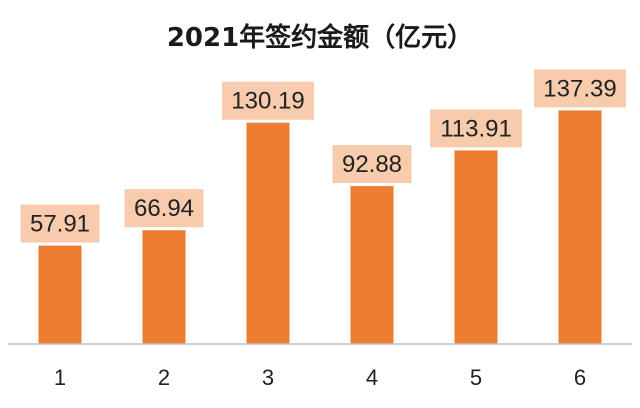 Image resolution: width=640 pixels, height=408 pixels. Describe the element at coordinates (60, 377) in the screenshot. I see `x-tick-label-1: 1` at that location.